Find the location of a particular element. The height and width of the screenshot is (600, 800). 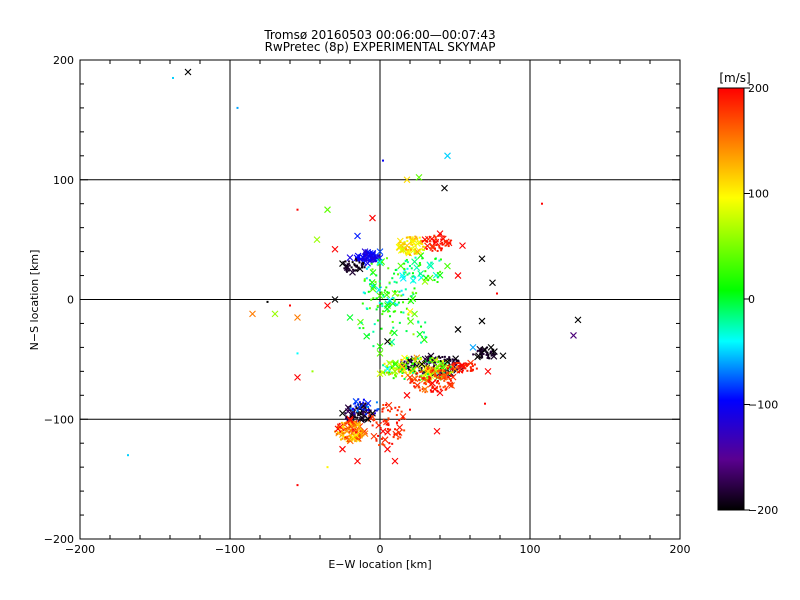

x-axis-label: E−W location [km] is located at coordinates (379, 564).